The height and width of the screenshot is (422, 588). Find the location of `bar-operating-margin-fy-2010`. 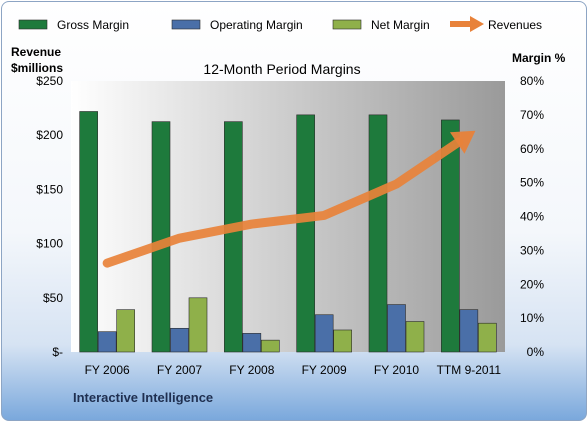

bar-operating-margin-fy-2010 is located at coordinates (396, 328).